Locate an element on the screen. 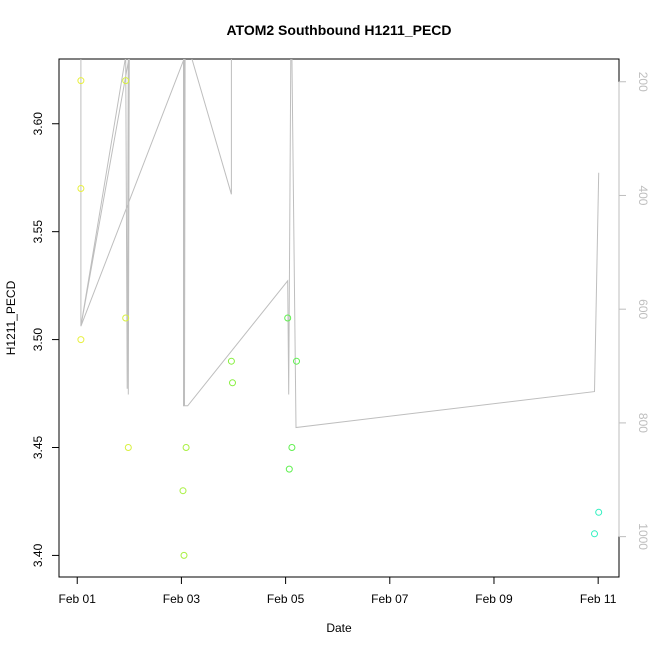 The height and width of the screenshot is (650, 650). x-axis-label: Date is located at coordinates (339, 628).